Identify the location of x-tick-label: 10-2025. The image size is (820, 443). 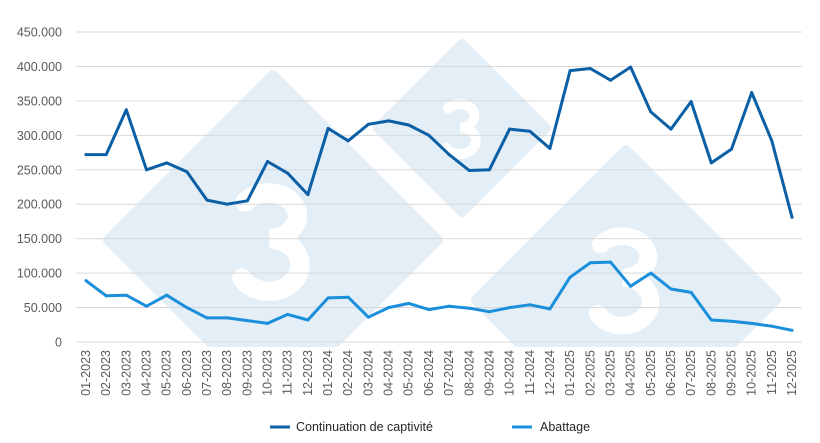
(752, 373).